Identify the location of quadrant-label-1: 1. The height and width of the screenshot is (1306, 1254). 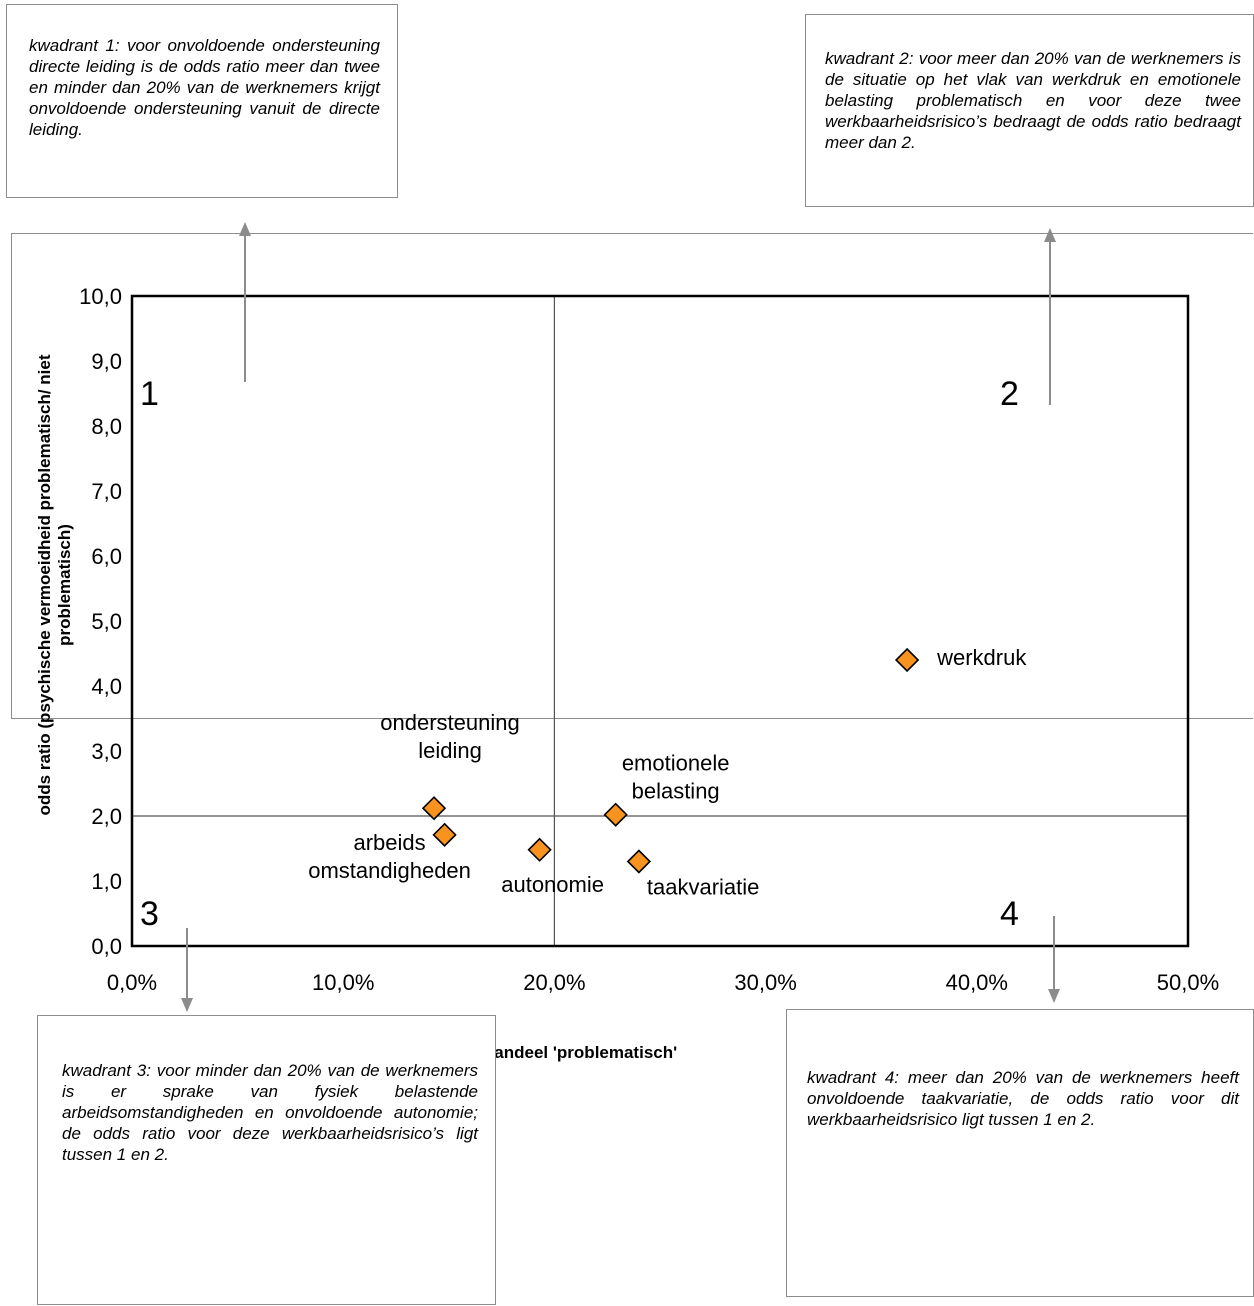
(149, 394).